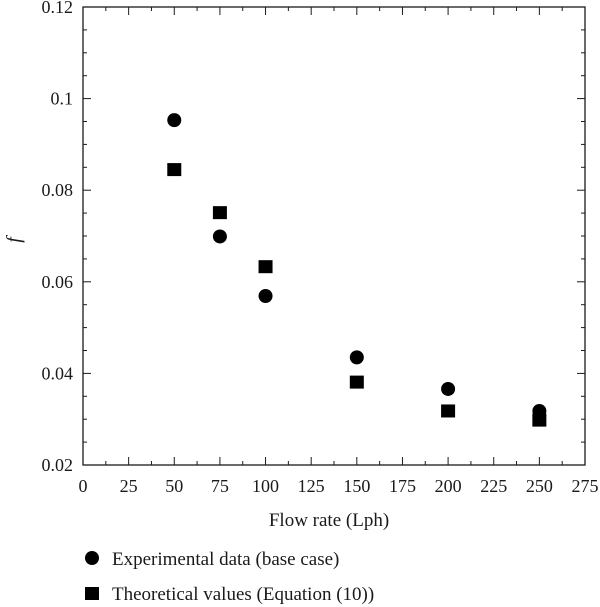  What do you see at coordinates (58, 282) in the screenshot?
I see `y-tick-label: 0.06` at bounding box center [58, 282].